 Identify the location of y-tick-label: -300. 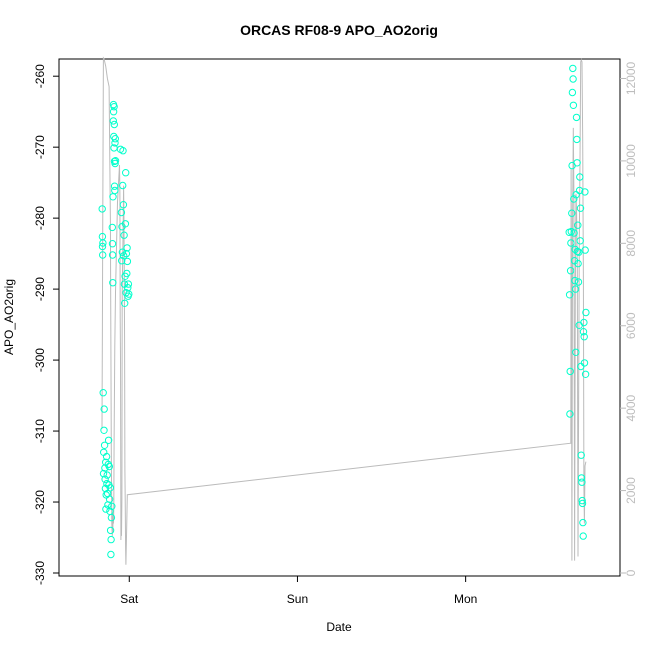
(40, 360).